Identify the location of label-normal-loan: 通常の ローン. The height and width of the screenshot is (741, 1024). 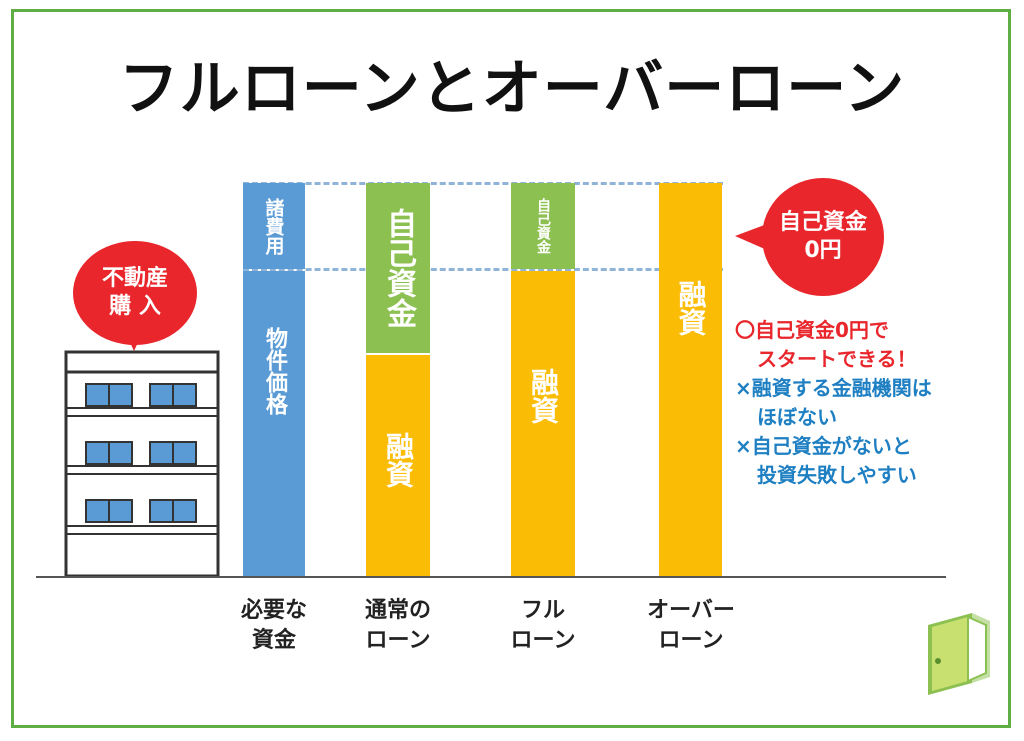
(398, 626).